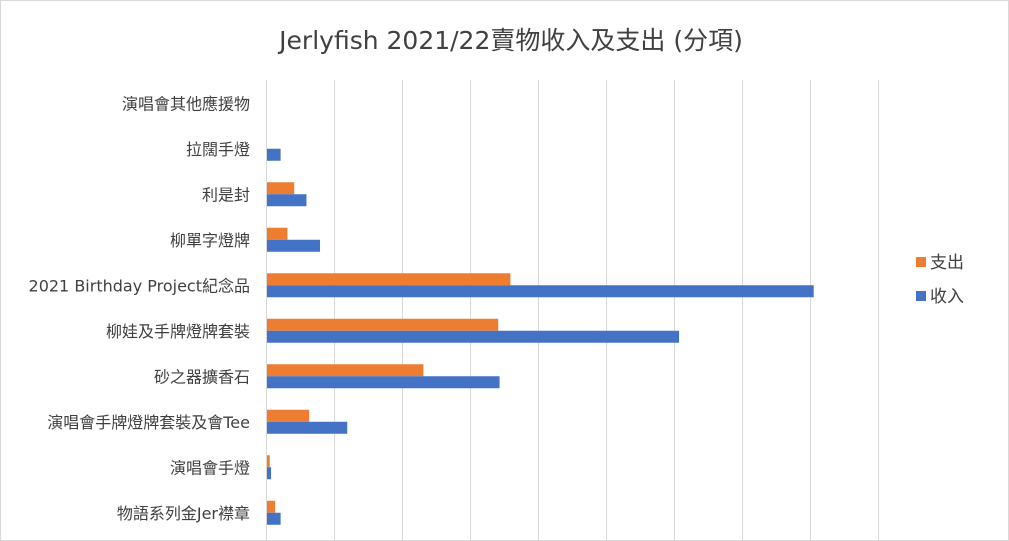  What do you see at coordinates (178, 331) in the screenshot?
I see `category-label: 柳娃及手牌燈牌套裝` at bounding box center [178, 331].